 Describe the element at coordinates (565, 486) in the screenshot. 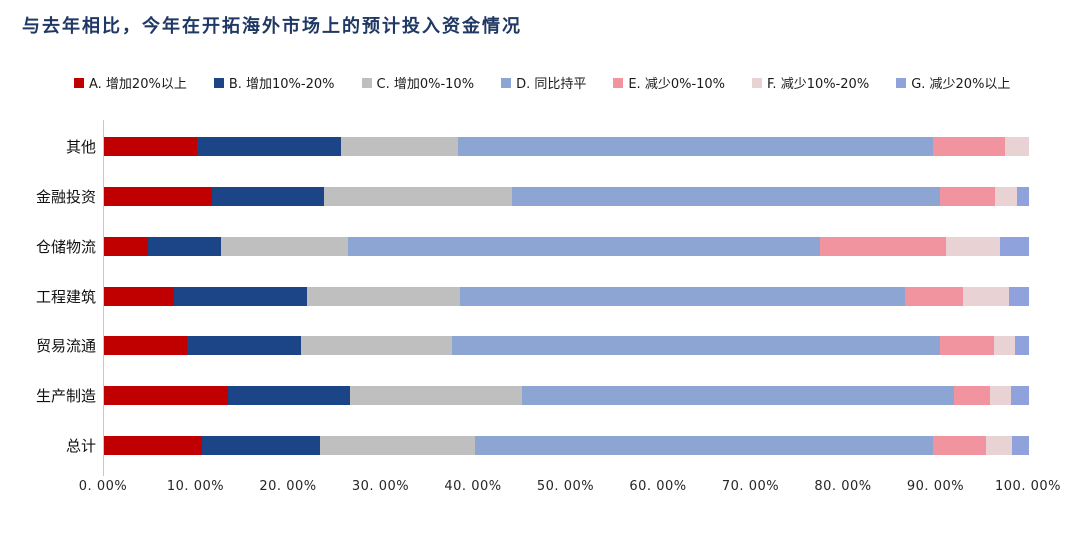

I see `x-tick-label: 50. 00%` at that location.